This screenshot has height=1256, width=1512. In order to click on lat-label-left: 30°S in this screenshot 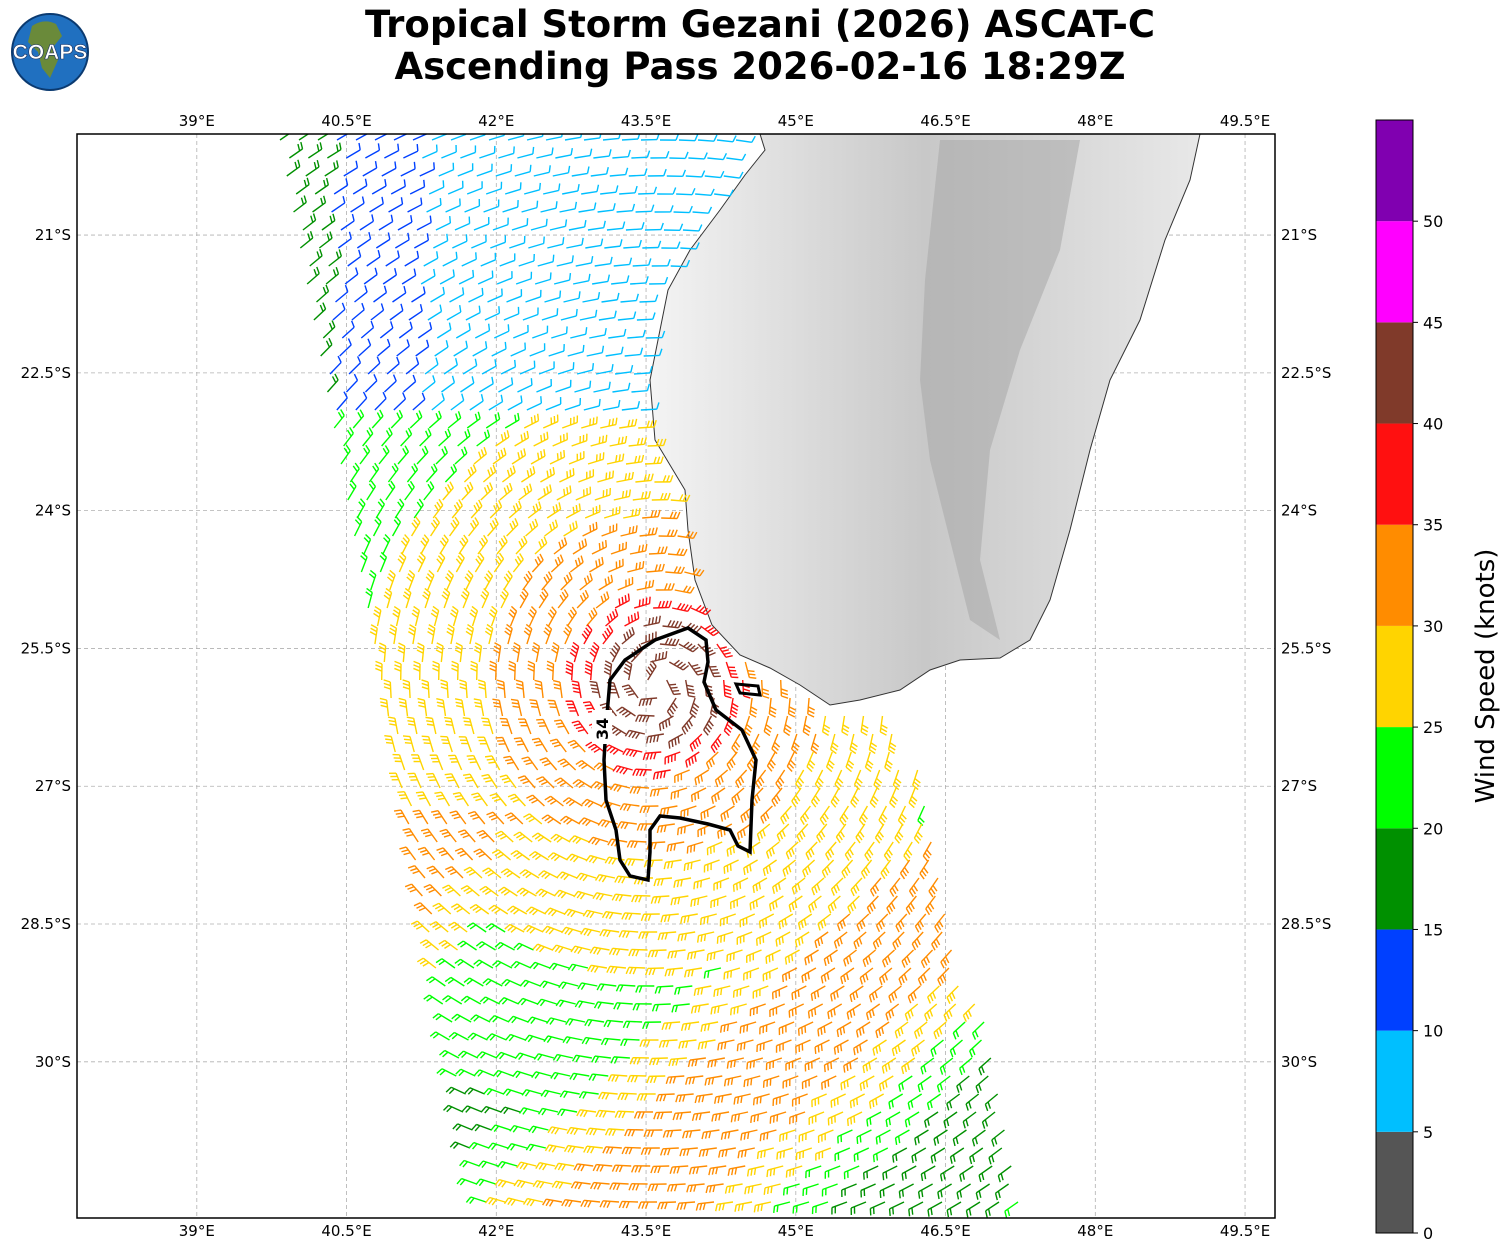, I will do `click(53, 1062)`.